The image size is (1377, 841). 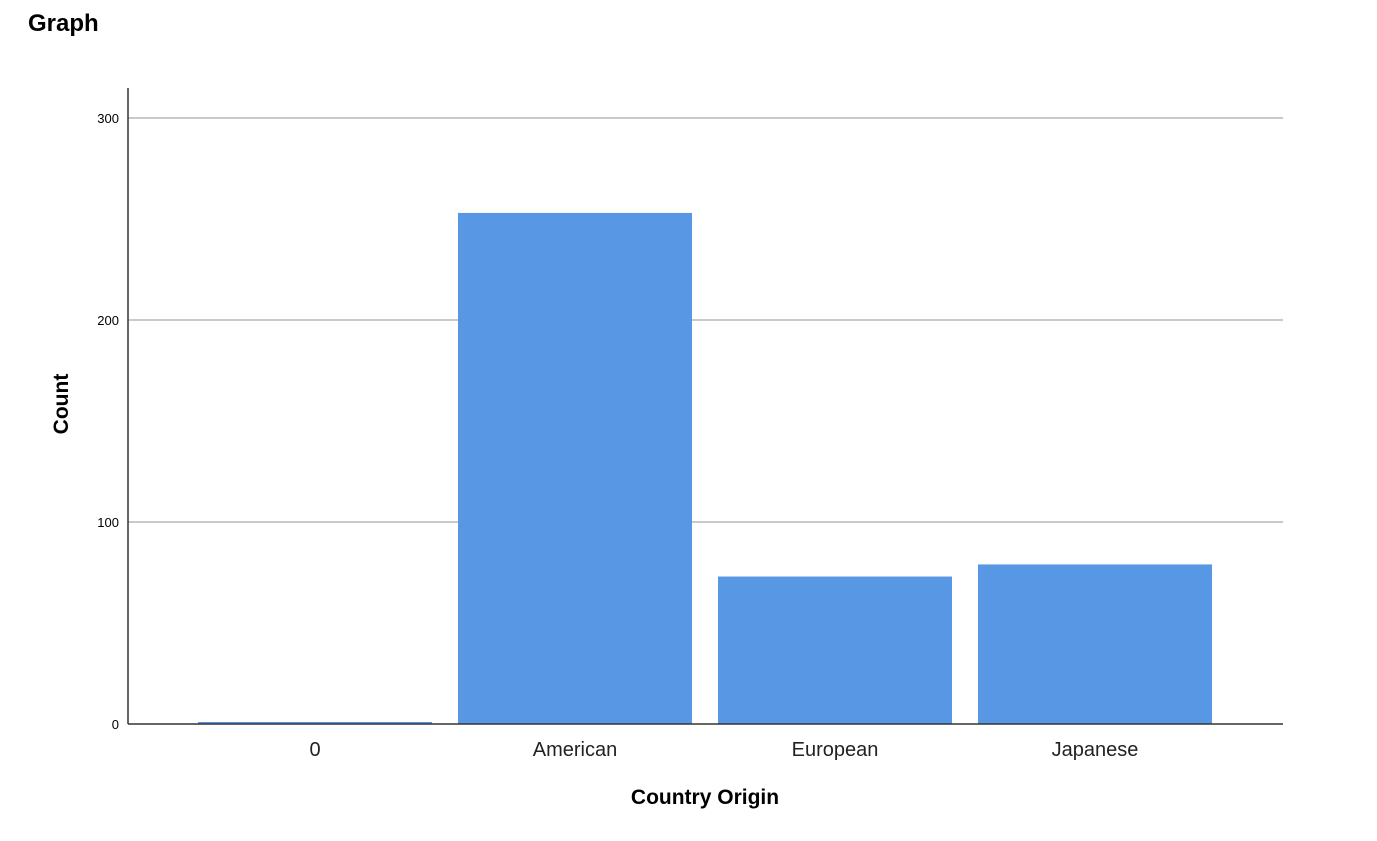 I want to click on y-tick-label: 200, so click(x=108, y=320).